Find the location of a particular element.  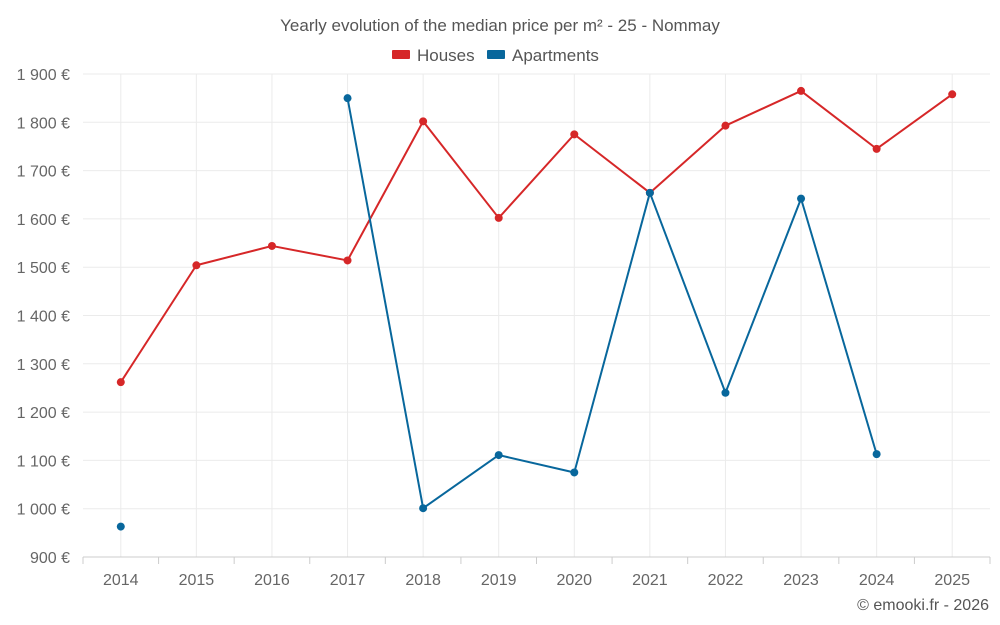

y-tick-label: 1 000 € is located at coordinates (43, 510).